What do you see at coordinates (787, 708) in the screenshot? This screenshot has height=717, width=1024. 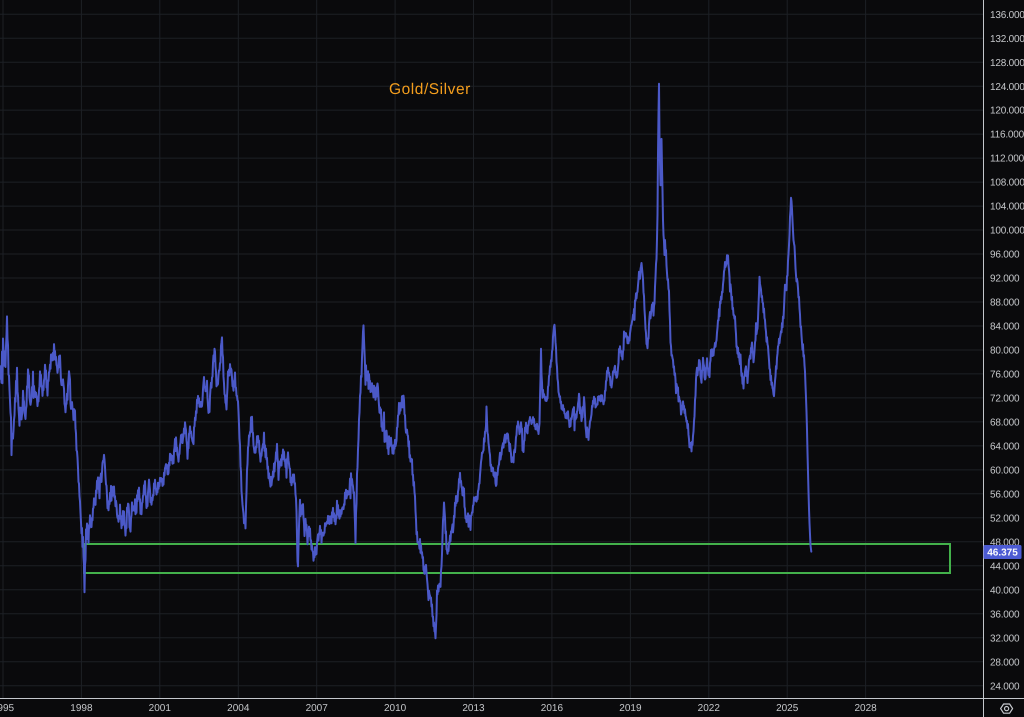 I see `svg-text: 2025` at bounding box center [787, 708].